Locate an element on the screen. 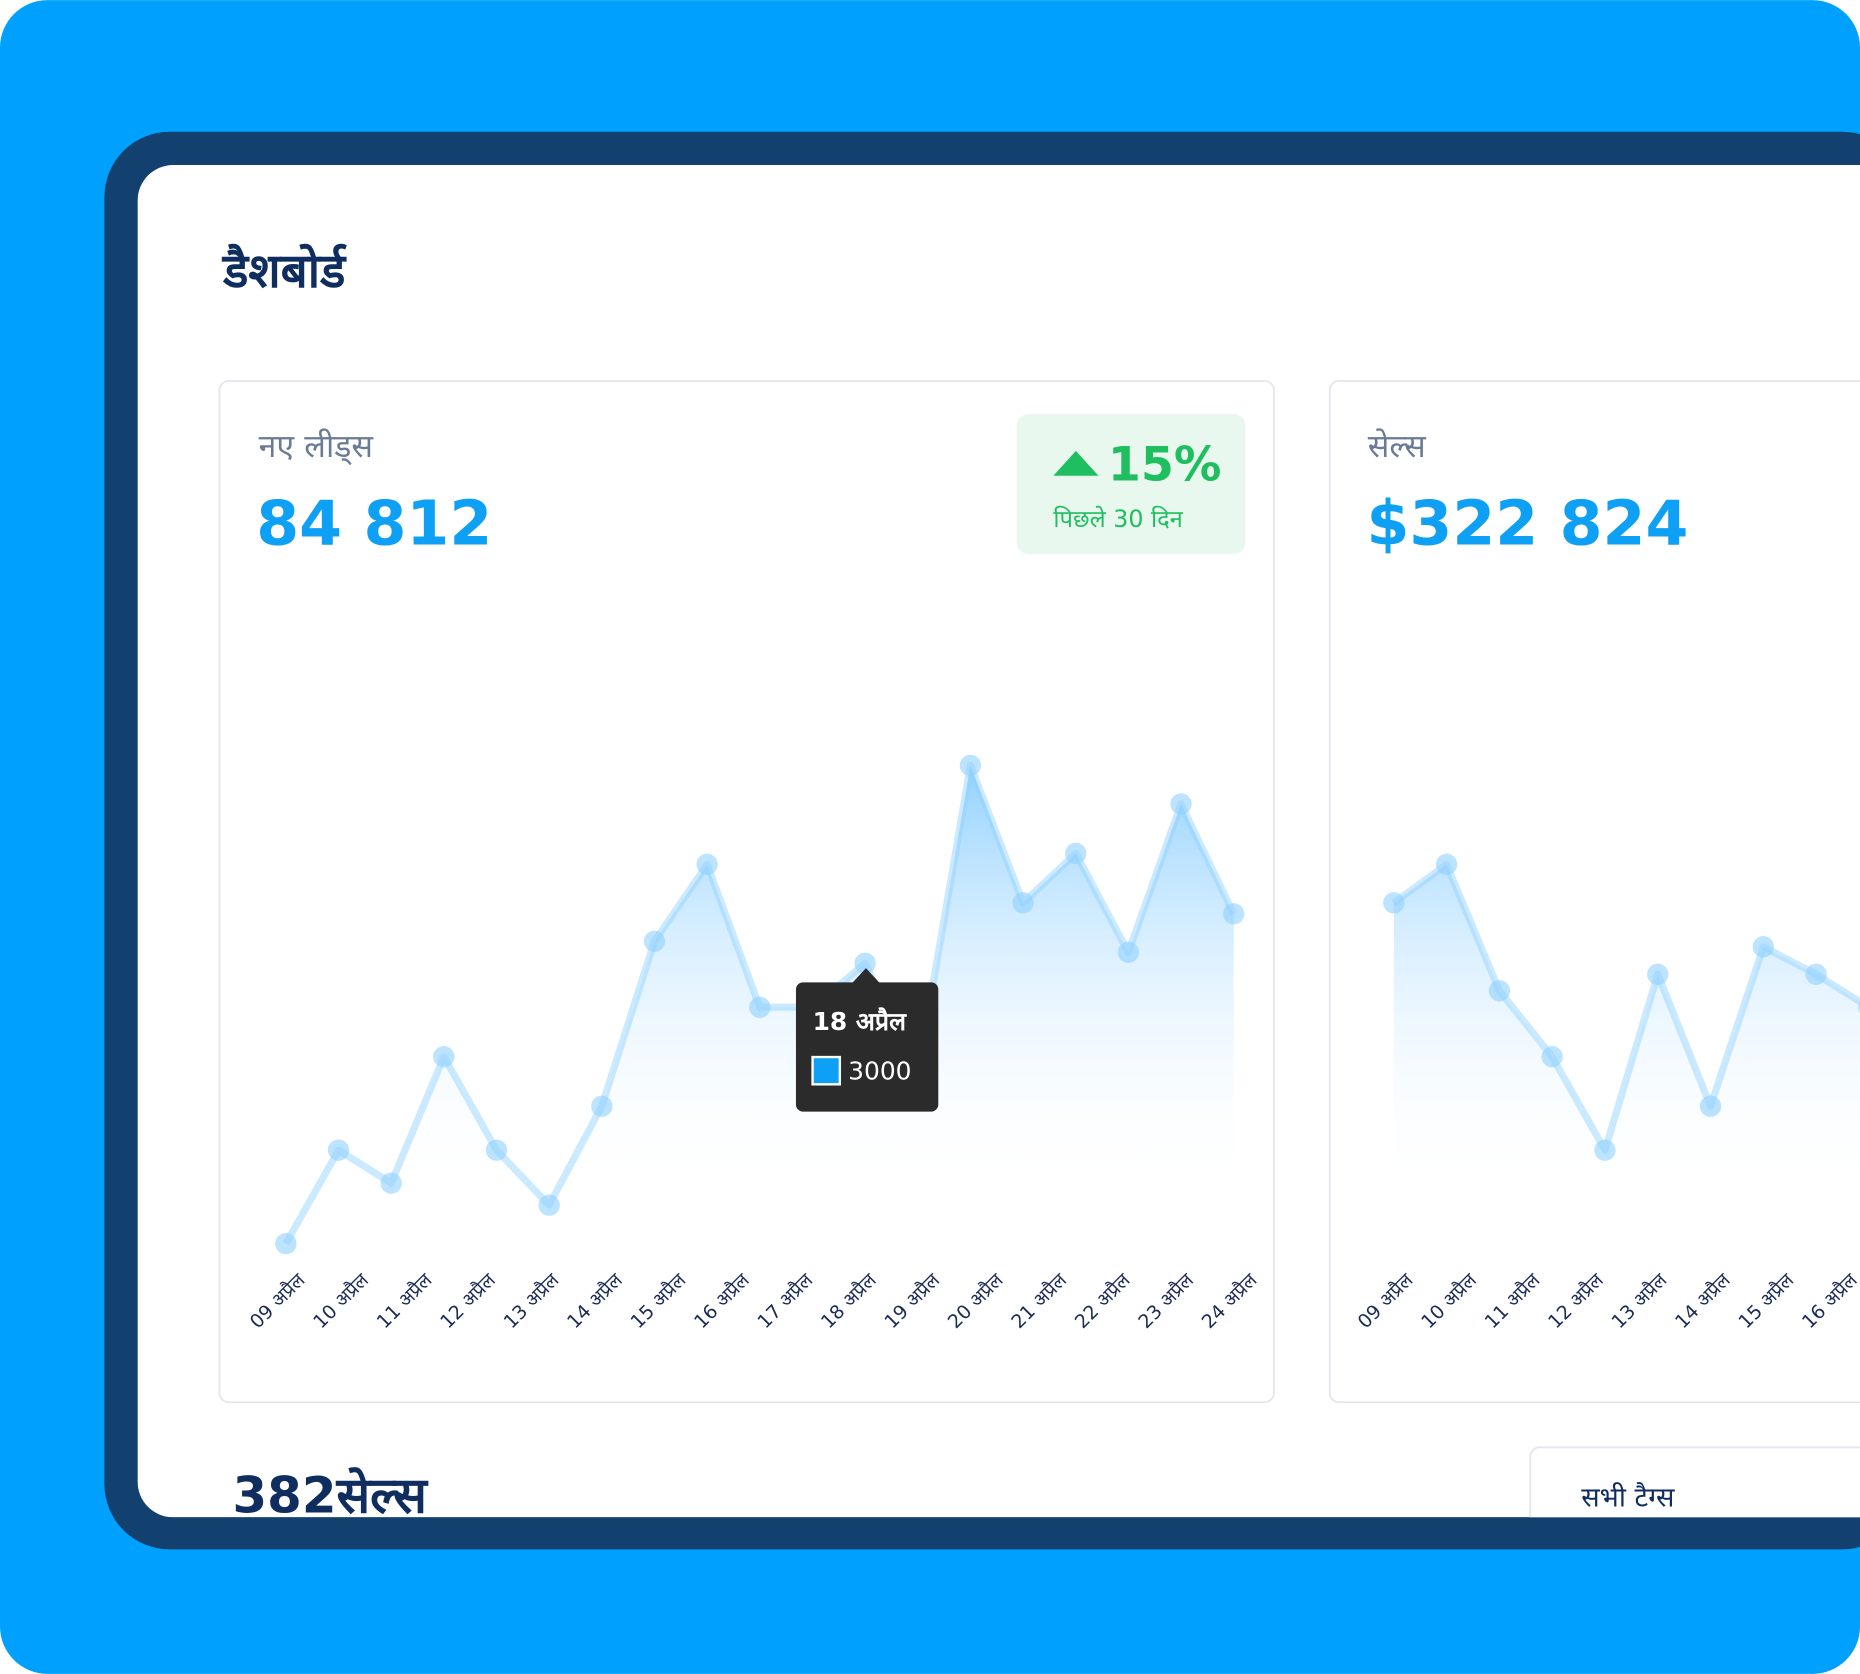  tooltip-box is located at coordinates (867, 1047).